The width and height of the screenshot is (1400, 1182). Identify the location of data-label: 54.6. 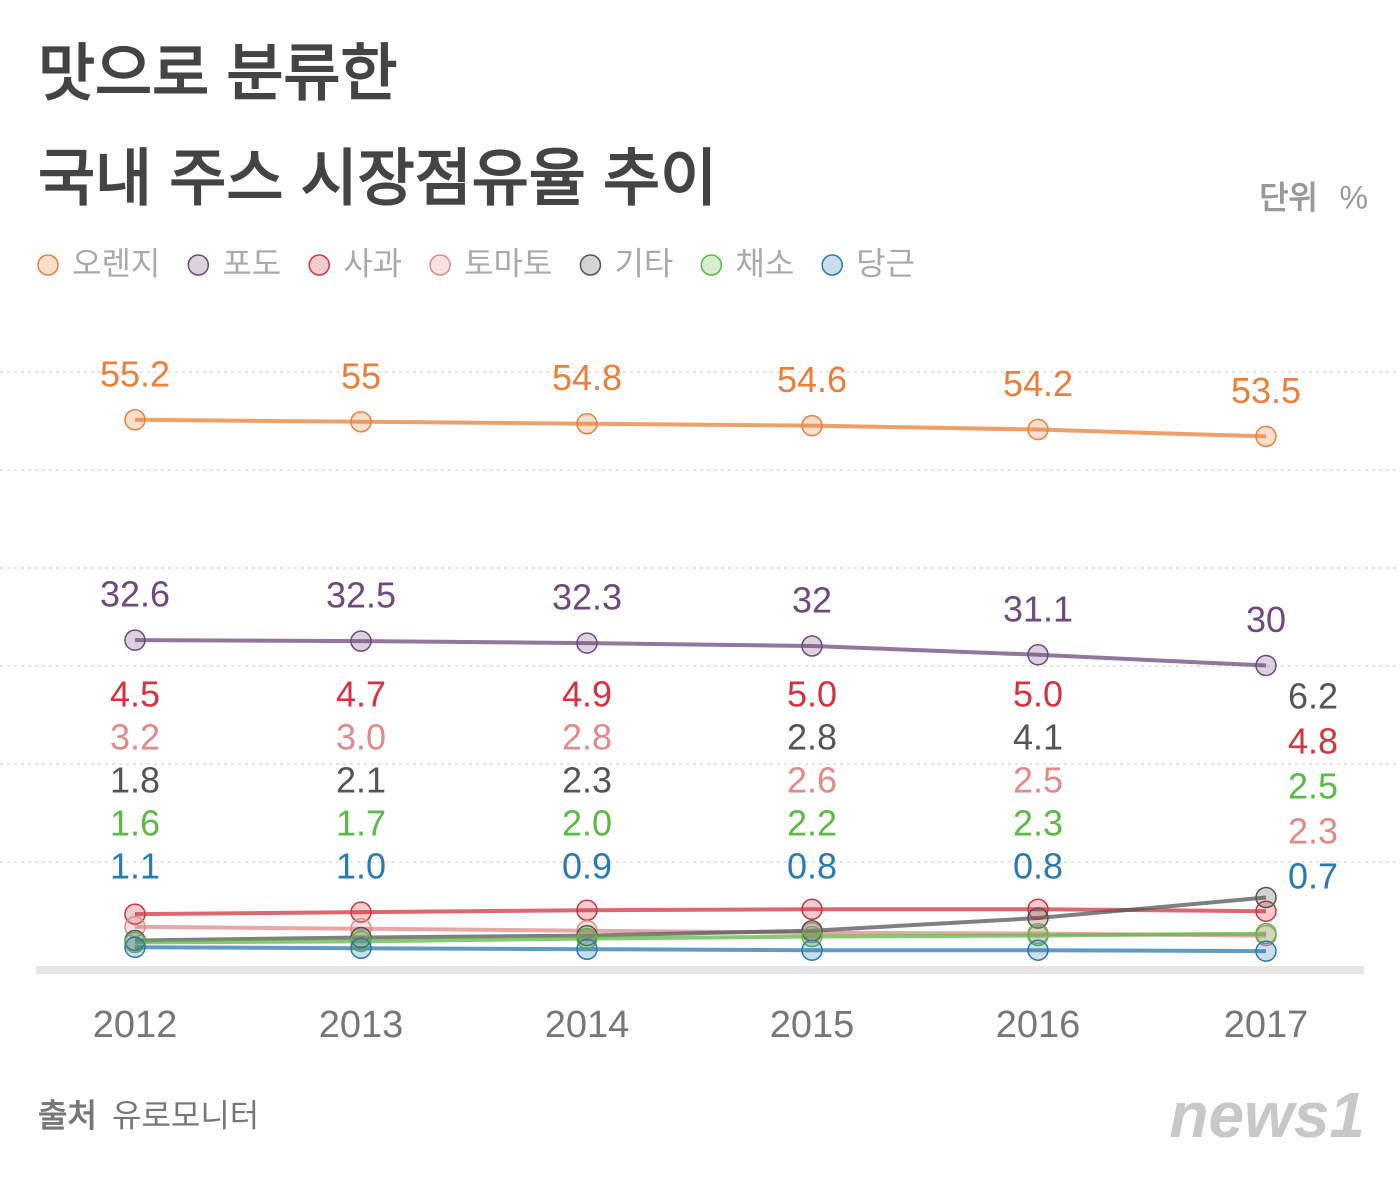
(812, 379).